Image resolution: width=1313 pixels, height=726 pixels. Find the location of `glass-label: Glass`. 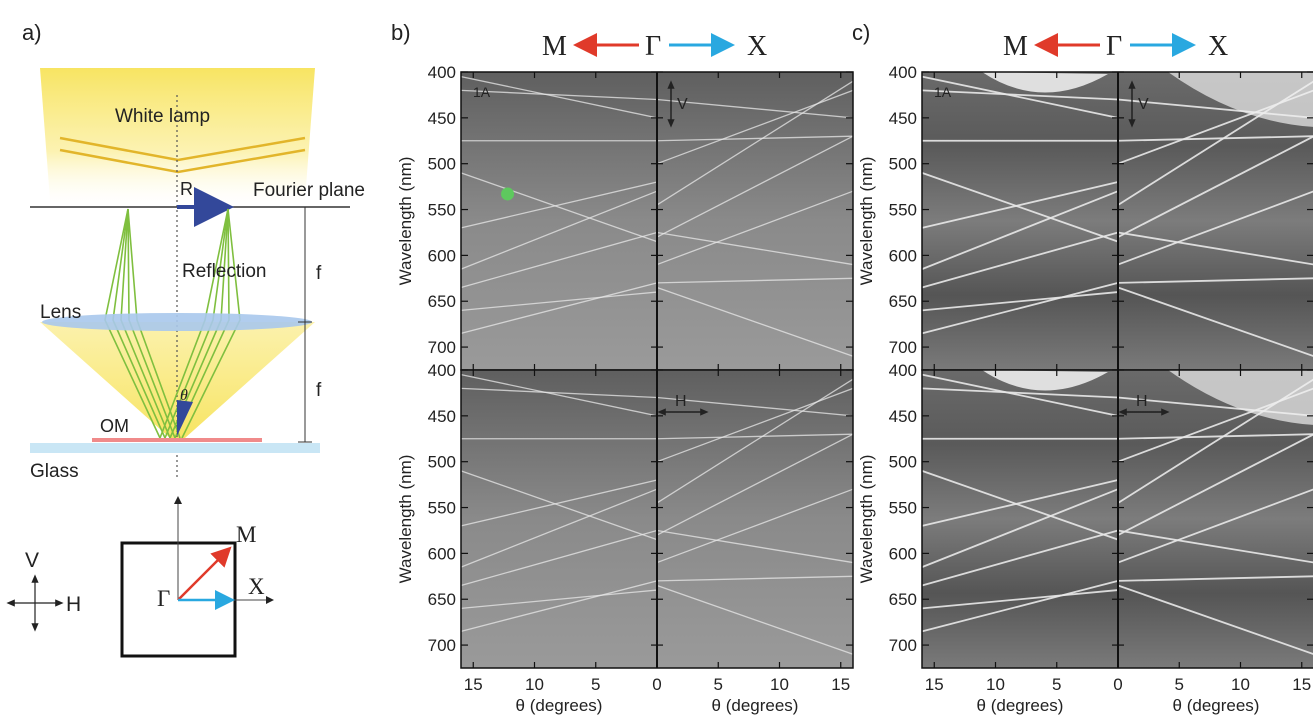

glass-label: Glass is located at coordinates (54, 471).